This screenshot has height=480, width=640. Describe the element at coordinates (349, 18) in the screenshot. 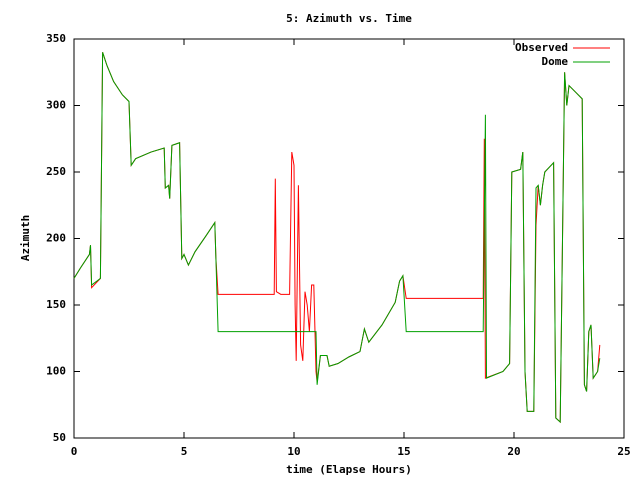

I see `chart-title: 5: Azimuth vs. Time` at that location.